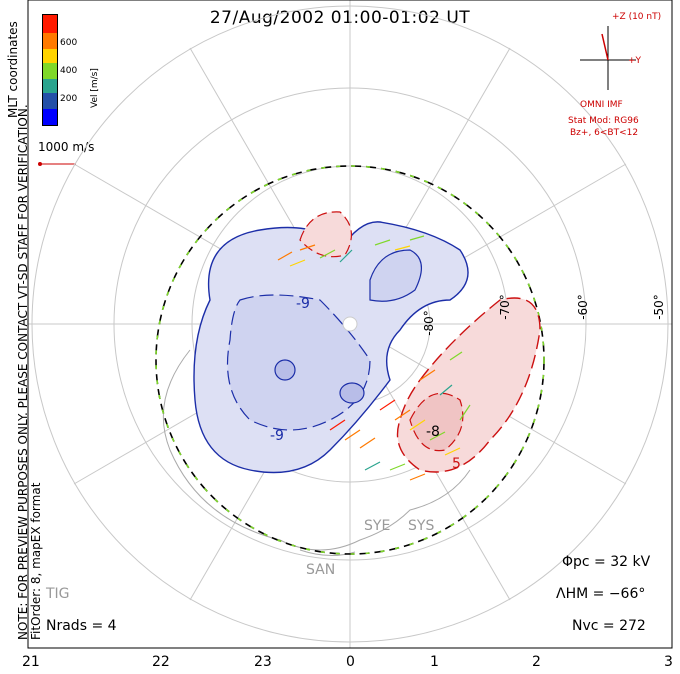 The width and height of the screenshot is (680, 674). What do you see at coordinates (582, 307) in the screenshot?
I see `lat-label-60: -60°` at bounding box center [582, 307].